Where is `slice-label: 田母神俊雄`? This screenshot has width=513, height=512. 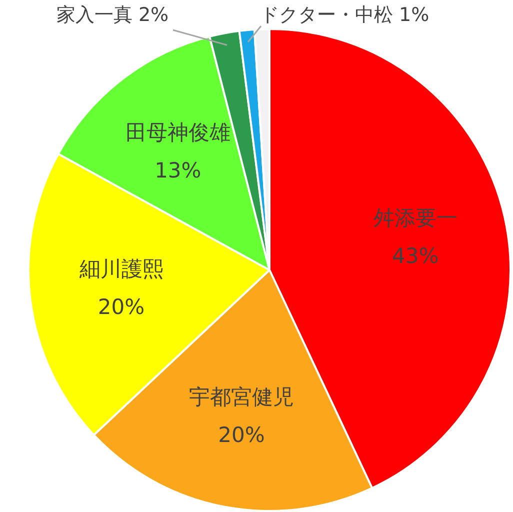
slice-label: 田母神俊雄 is located at coordinates (177, 132).